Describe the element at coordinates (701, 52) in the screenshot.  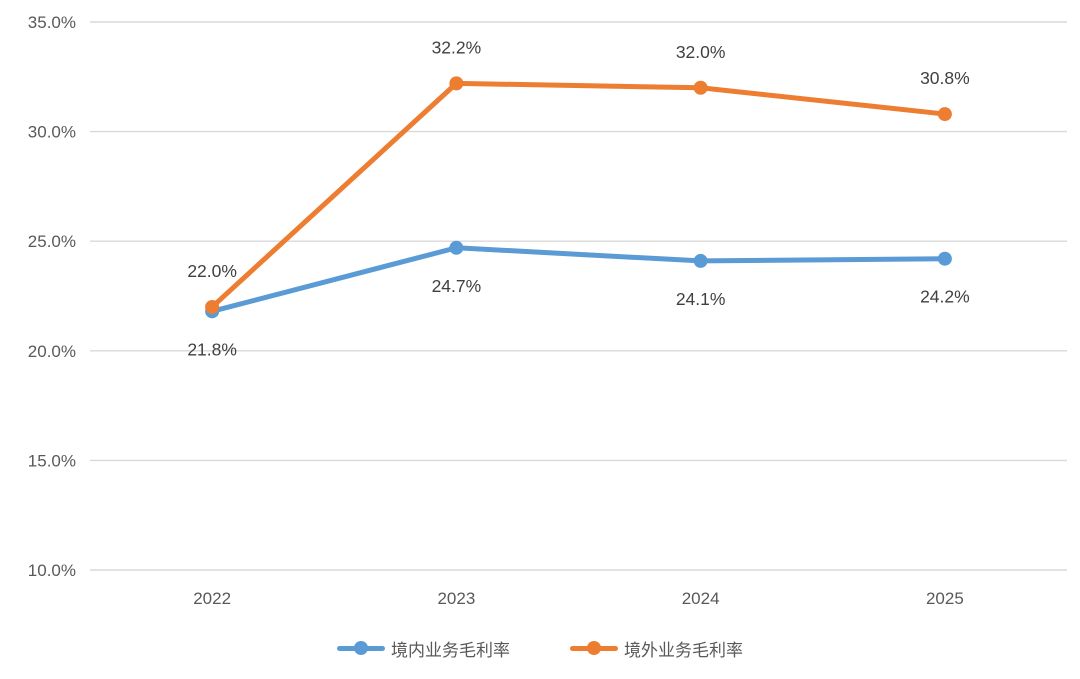
I see `data-point-label: 32.0%` at that location.